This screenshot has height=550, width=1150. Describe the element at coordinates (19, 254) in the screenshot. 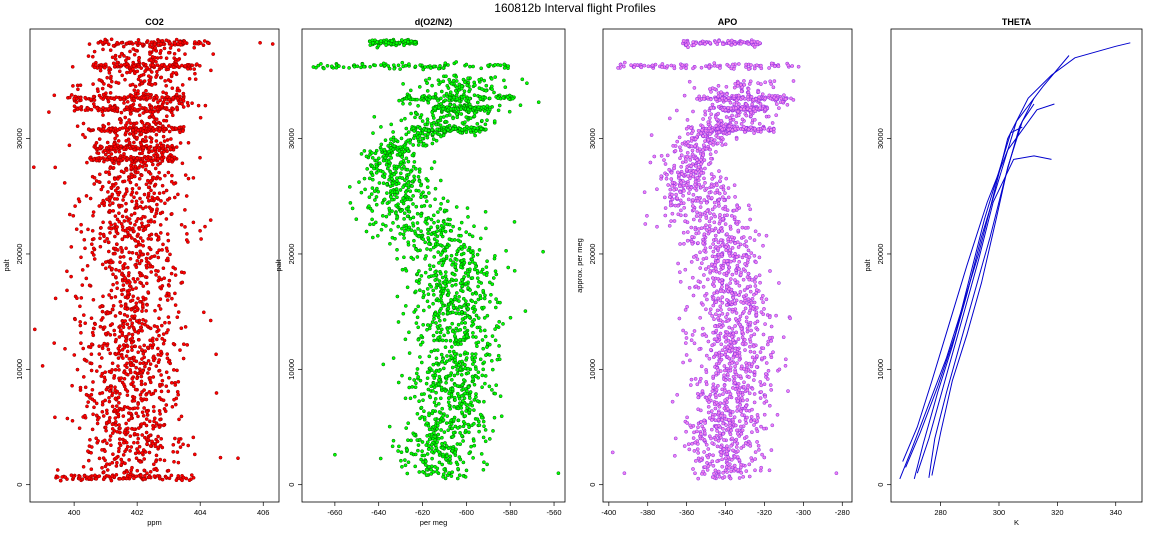

I see `y-tick-label: 20000` at that location.